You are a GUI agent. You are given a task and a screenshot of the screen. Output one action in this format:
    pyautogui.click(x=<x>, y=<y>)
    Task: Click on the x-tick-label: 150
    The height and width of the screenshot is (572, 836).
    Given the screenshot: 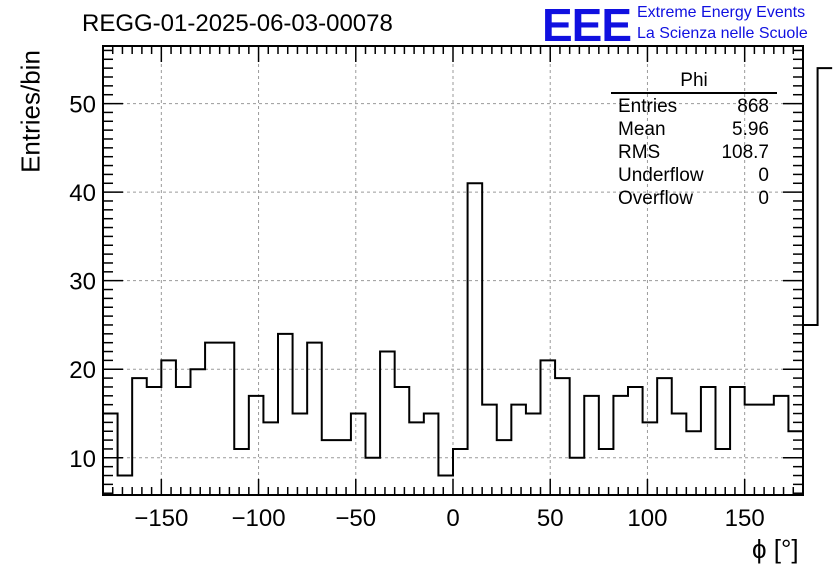 What is the action you would take?
    pyautogui.click(x=745, y=518)
    